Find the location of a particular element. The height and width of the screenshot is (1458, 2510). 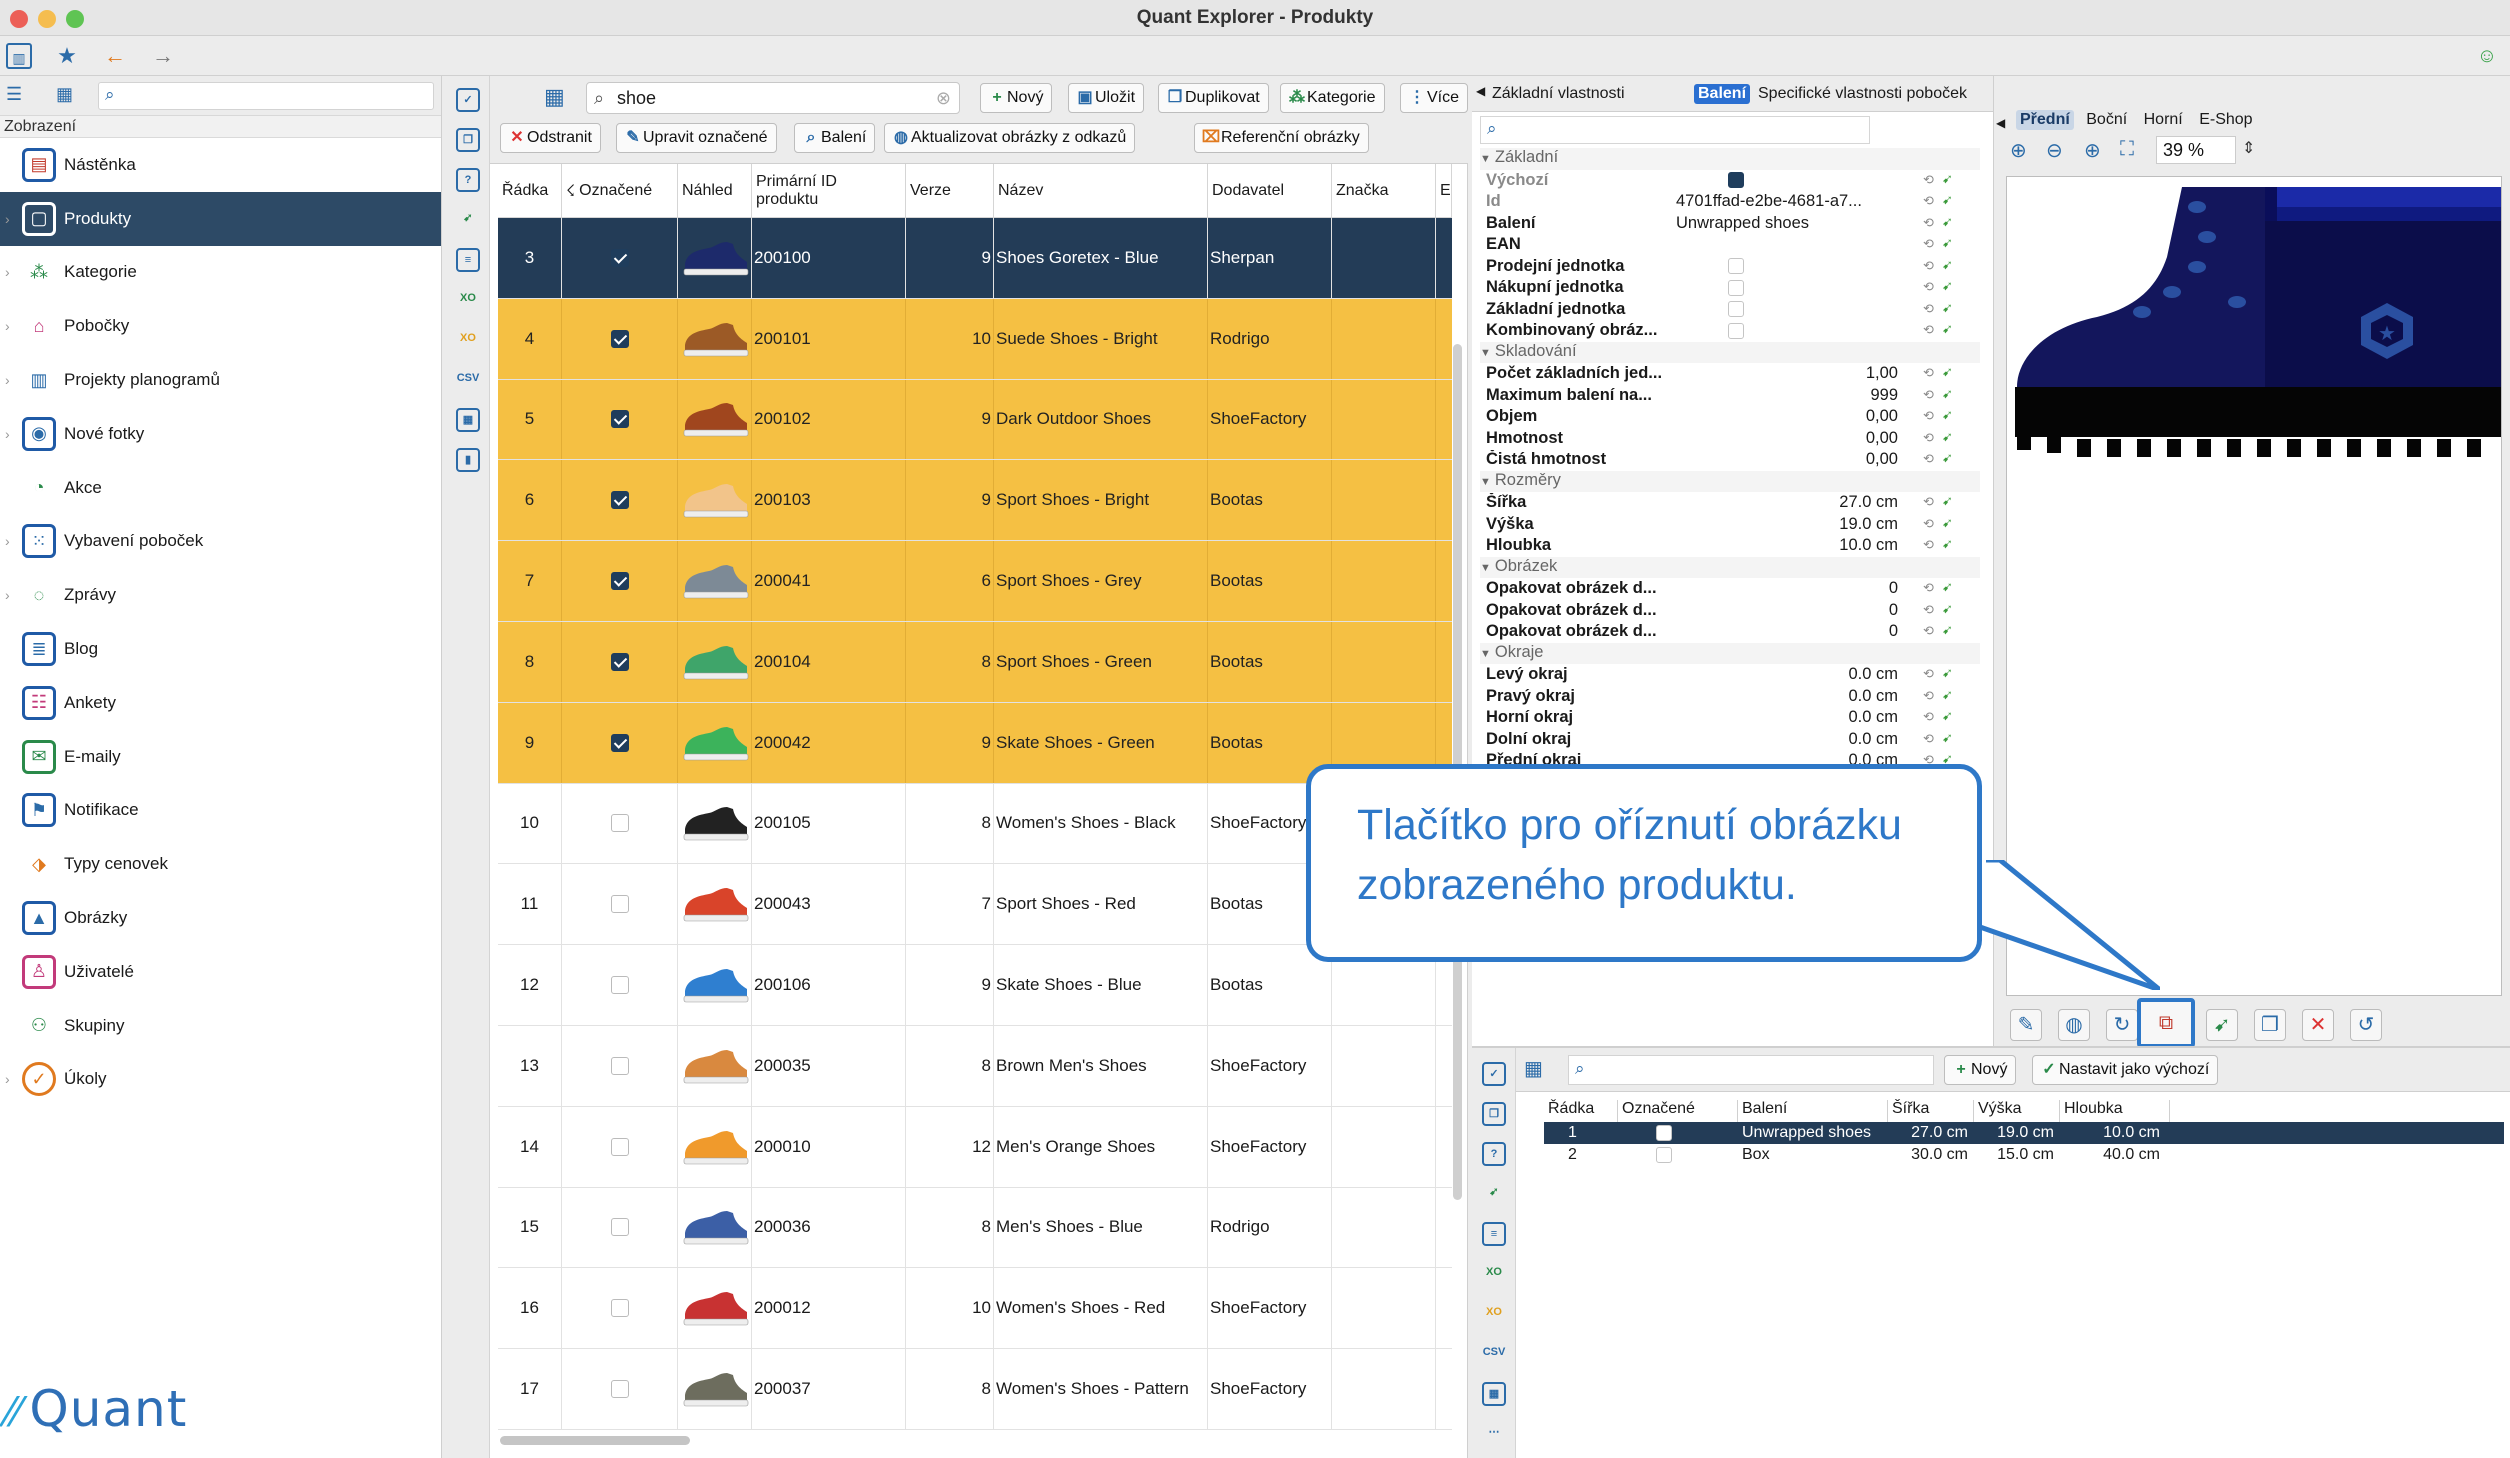

properties-search-input: ⌕ is located at coordinates (1675, 130).